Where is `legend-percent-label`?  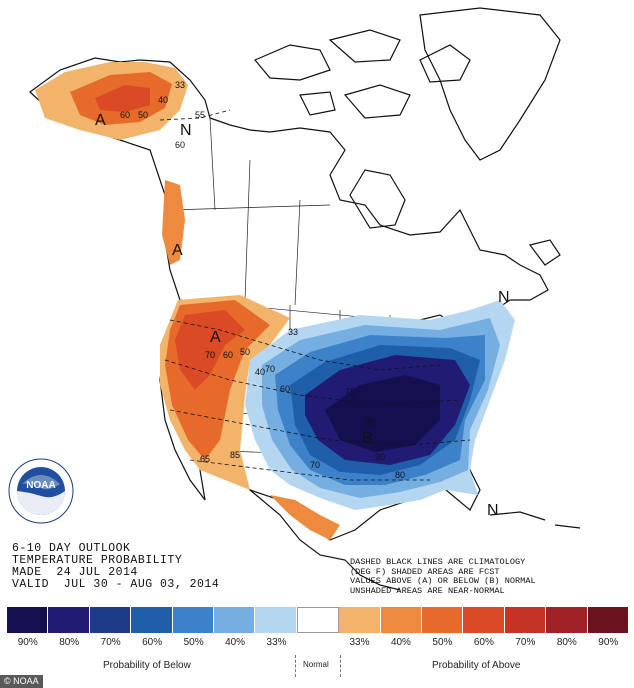
legend-percent-label is located at coordinates (317, 642).